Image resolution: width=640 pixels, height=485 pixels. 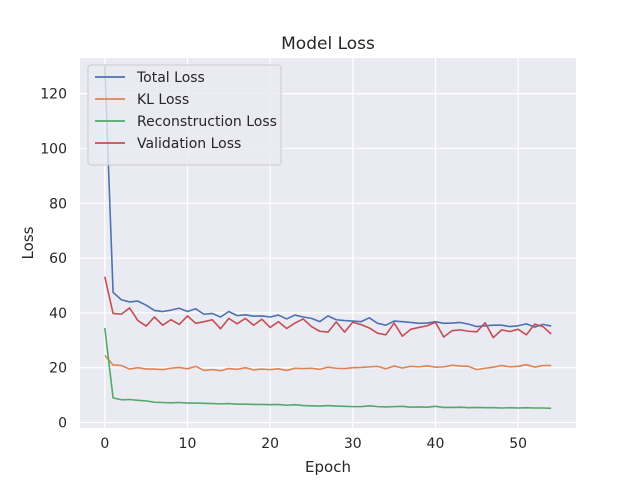 I want to click on x-tick-label: 10, so click(x=188, y=444).